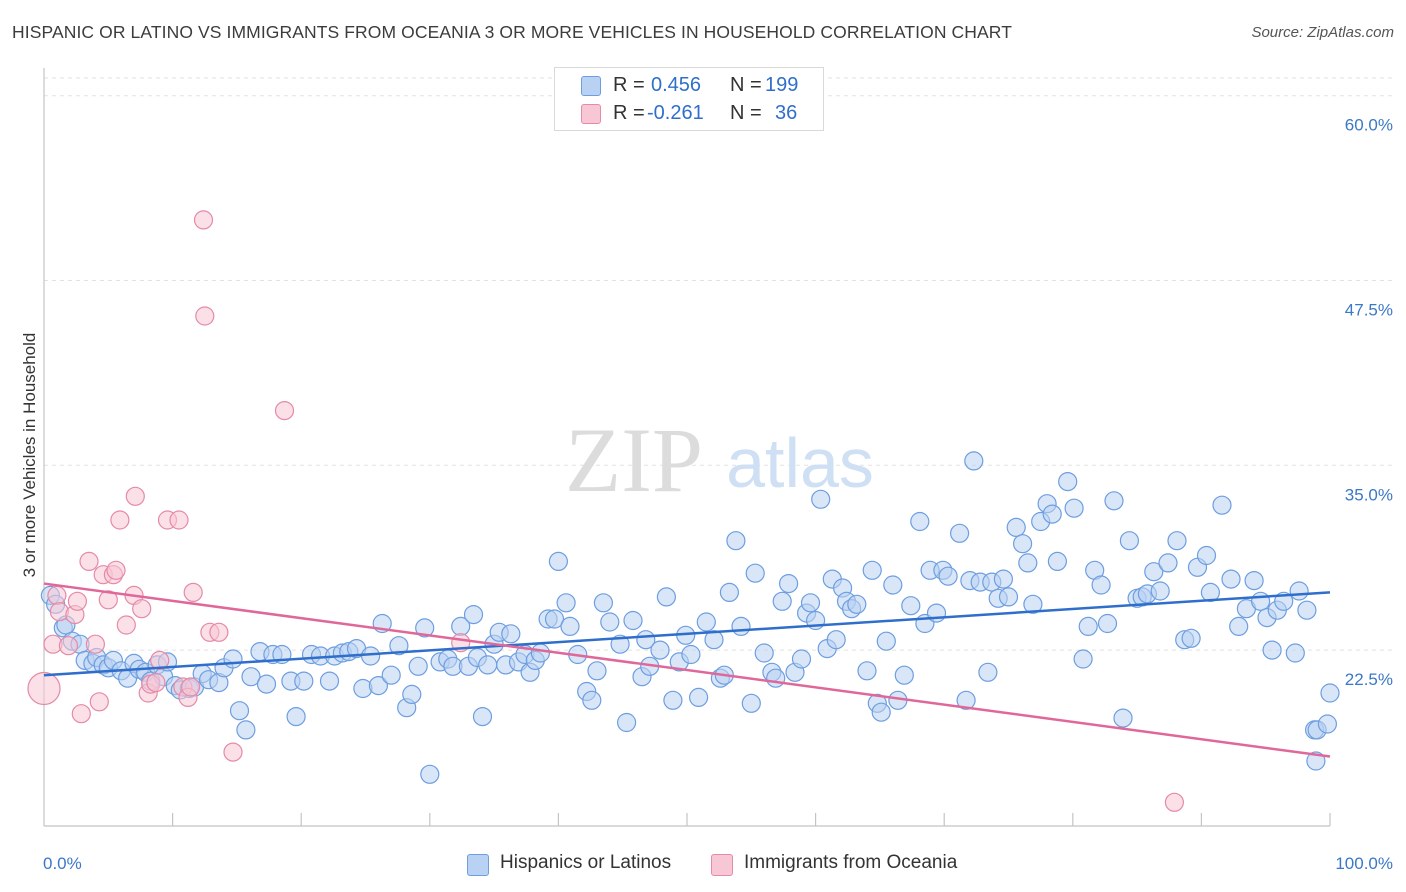  I want to click on y-tick-label: 35.0%, so click(1369, 494).